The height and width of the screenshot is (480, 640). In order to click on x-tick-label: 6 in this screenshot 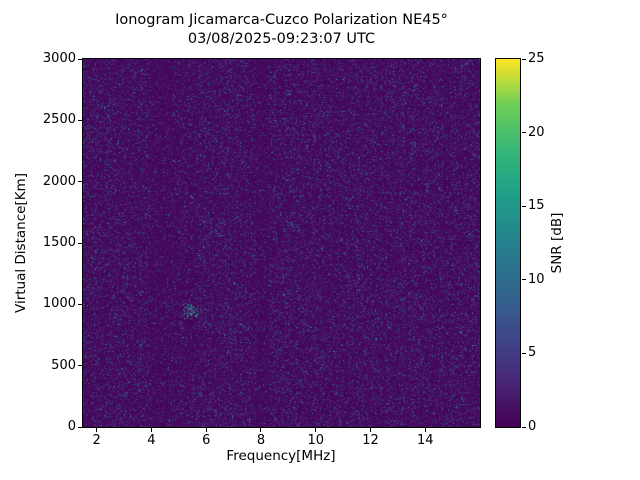, I will do `click(206, 440)`.